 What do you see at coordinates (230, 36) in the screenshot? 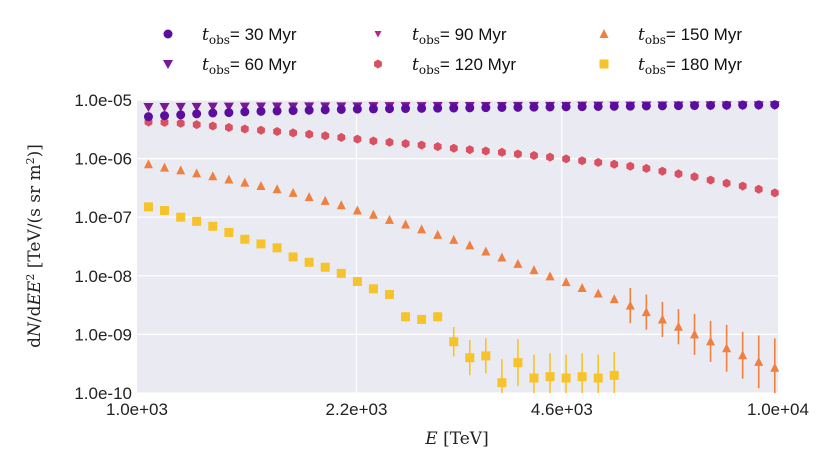
I see `legend-entry-0: tobs= 30 Myr` at bounding box center [230, 36].